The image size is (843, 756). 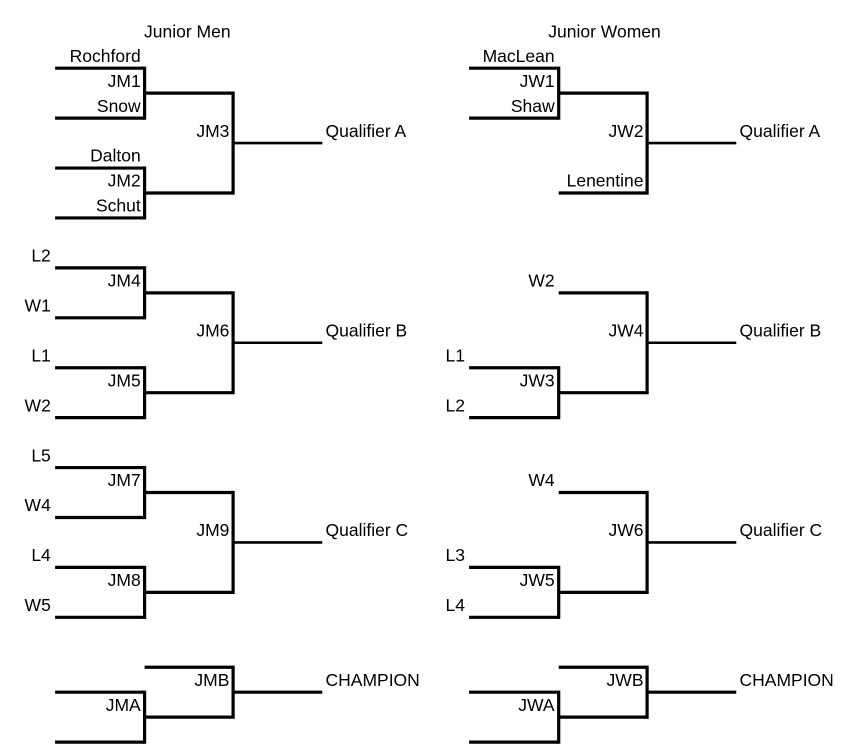 What do you see at coordinates (626, 131) in the screenshot?
I see `svg-text: JW2` at bounding box center [626, 131].